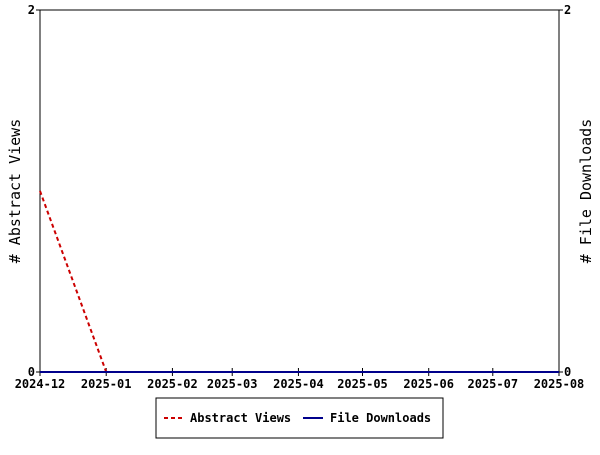 The width and height of the screenshot is (600, 455). Describe the element at coordinates (240, 418) in the screenshot. I see `legend-label-abstract-views: Abstract Views` at that location.